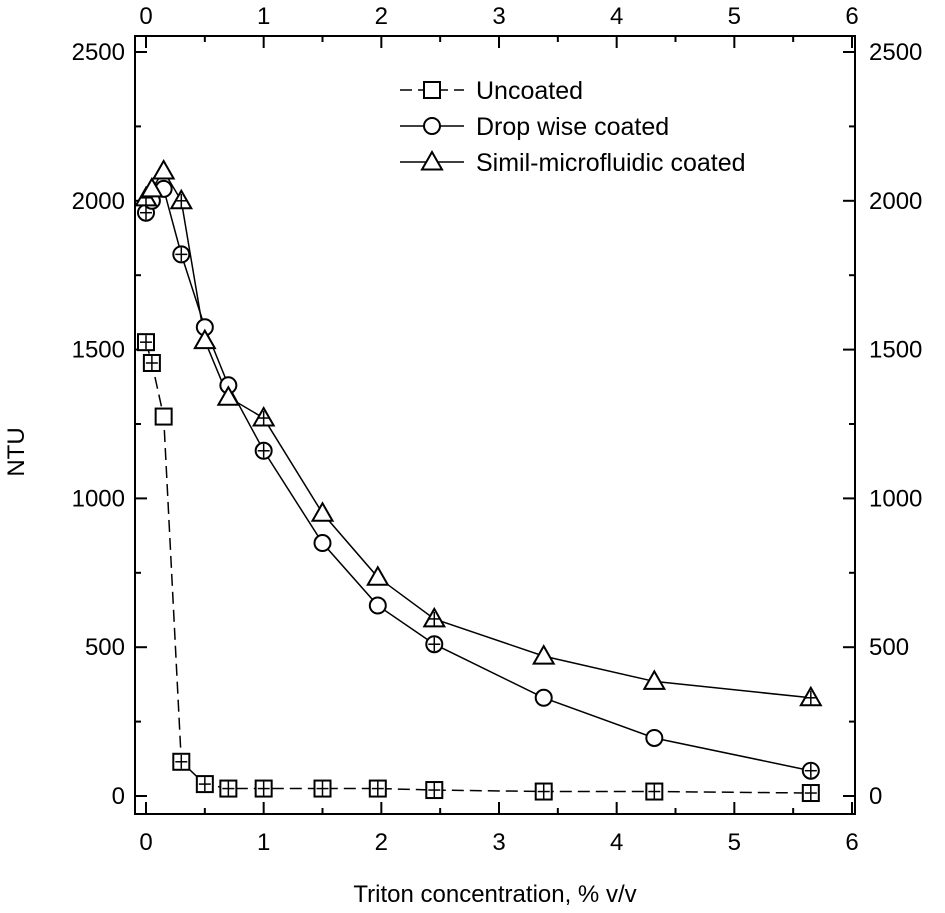 This screenshot has width=945, height=913. Describe the element at coordinates (263, 16) in the screenshot. I see `x-tick-label-top: 1` at that location.